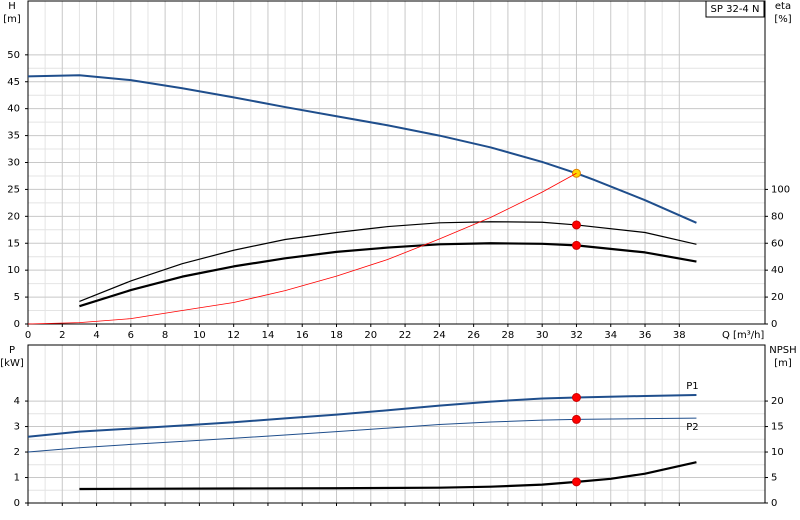 The image size is (800, 520). What do you see at coordinates (17, 401) in the screenshot?
I see `y-tick-label: 4` at bounding box center [17, 401].